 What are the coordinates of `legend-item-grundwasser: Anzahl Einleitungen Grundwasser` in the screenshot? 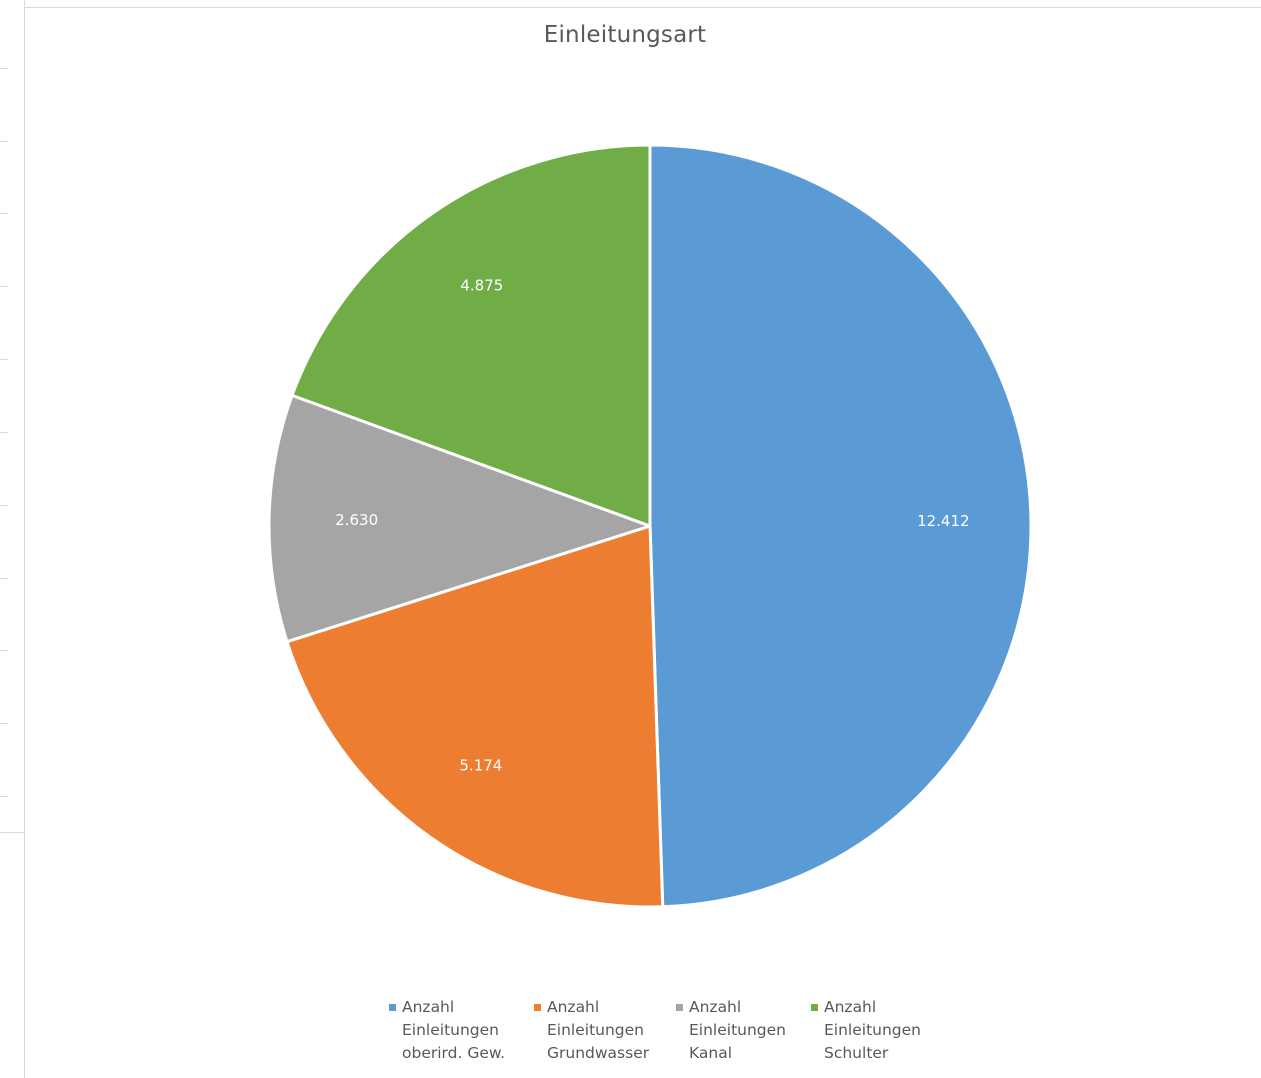 It's located at (599, 1030).